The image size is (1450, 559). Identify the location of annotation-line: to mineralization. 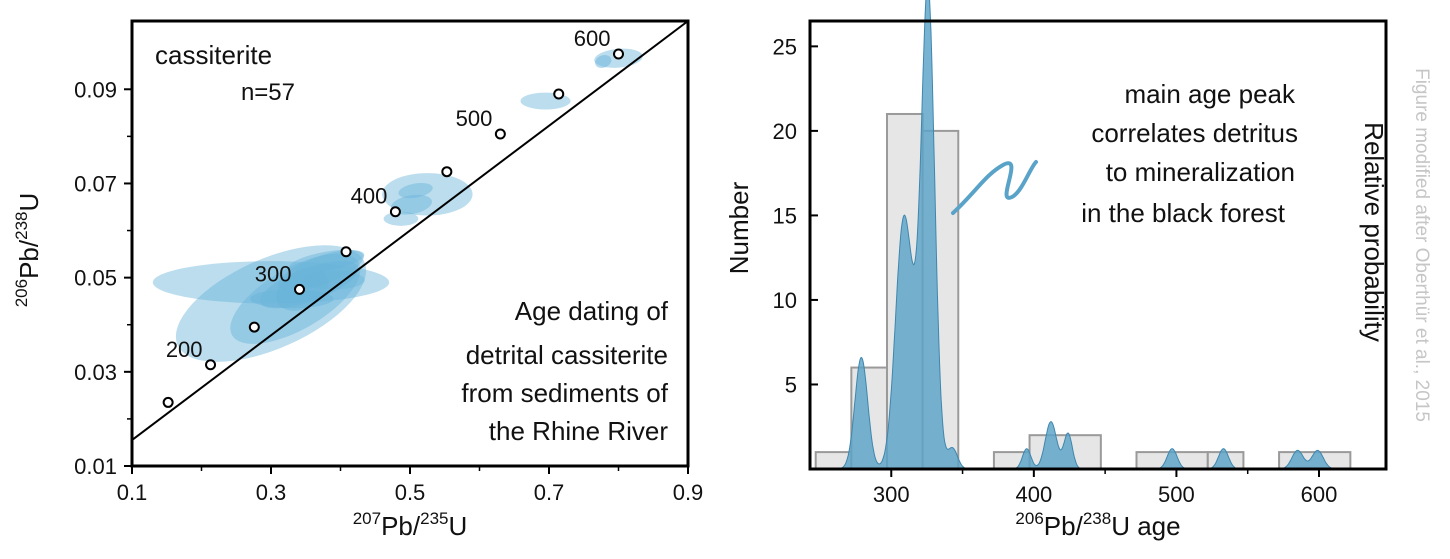
(1200, 172).